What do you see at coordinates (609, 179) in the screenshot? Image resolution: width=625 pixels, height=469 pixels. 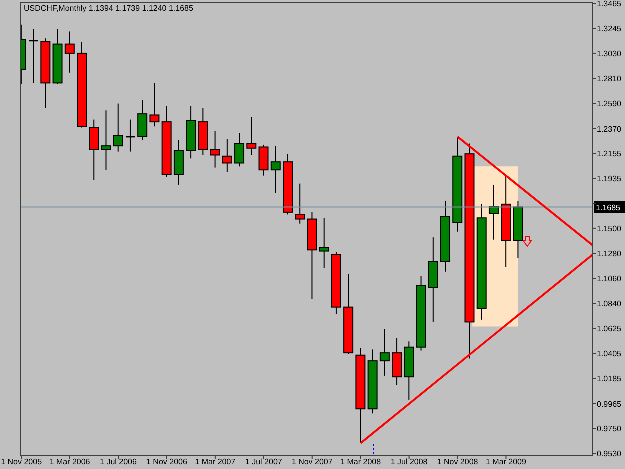 I see `y-tick-label: 1.1935` at bounding box center [609, 179].